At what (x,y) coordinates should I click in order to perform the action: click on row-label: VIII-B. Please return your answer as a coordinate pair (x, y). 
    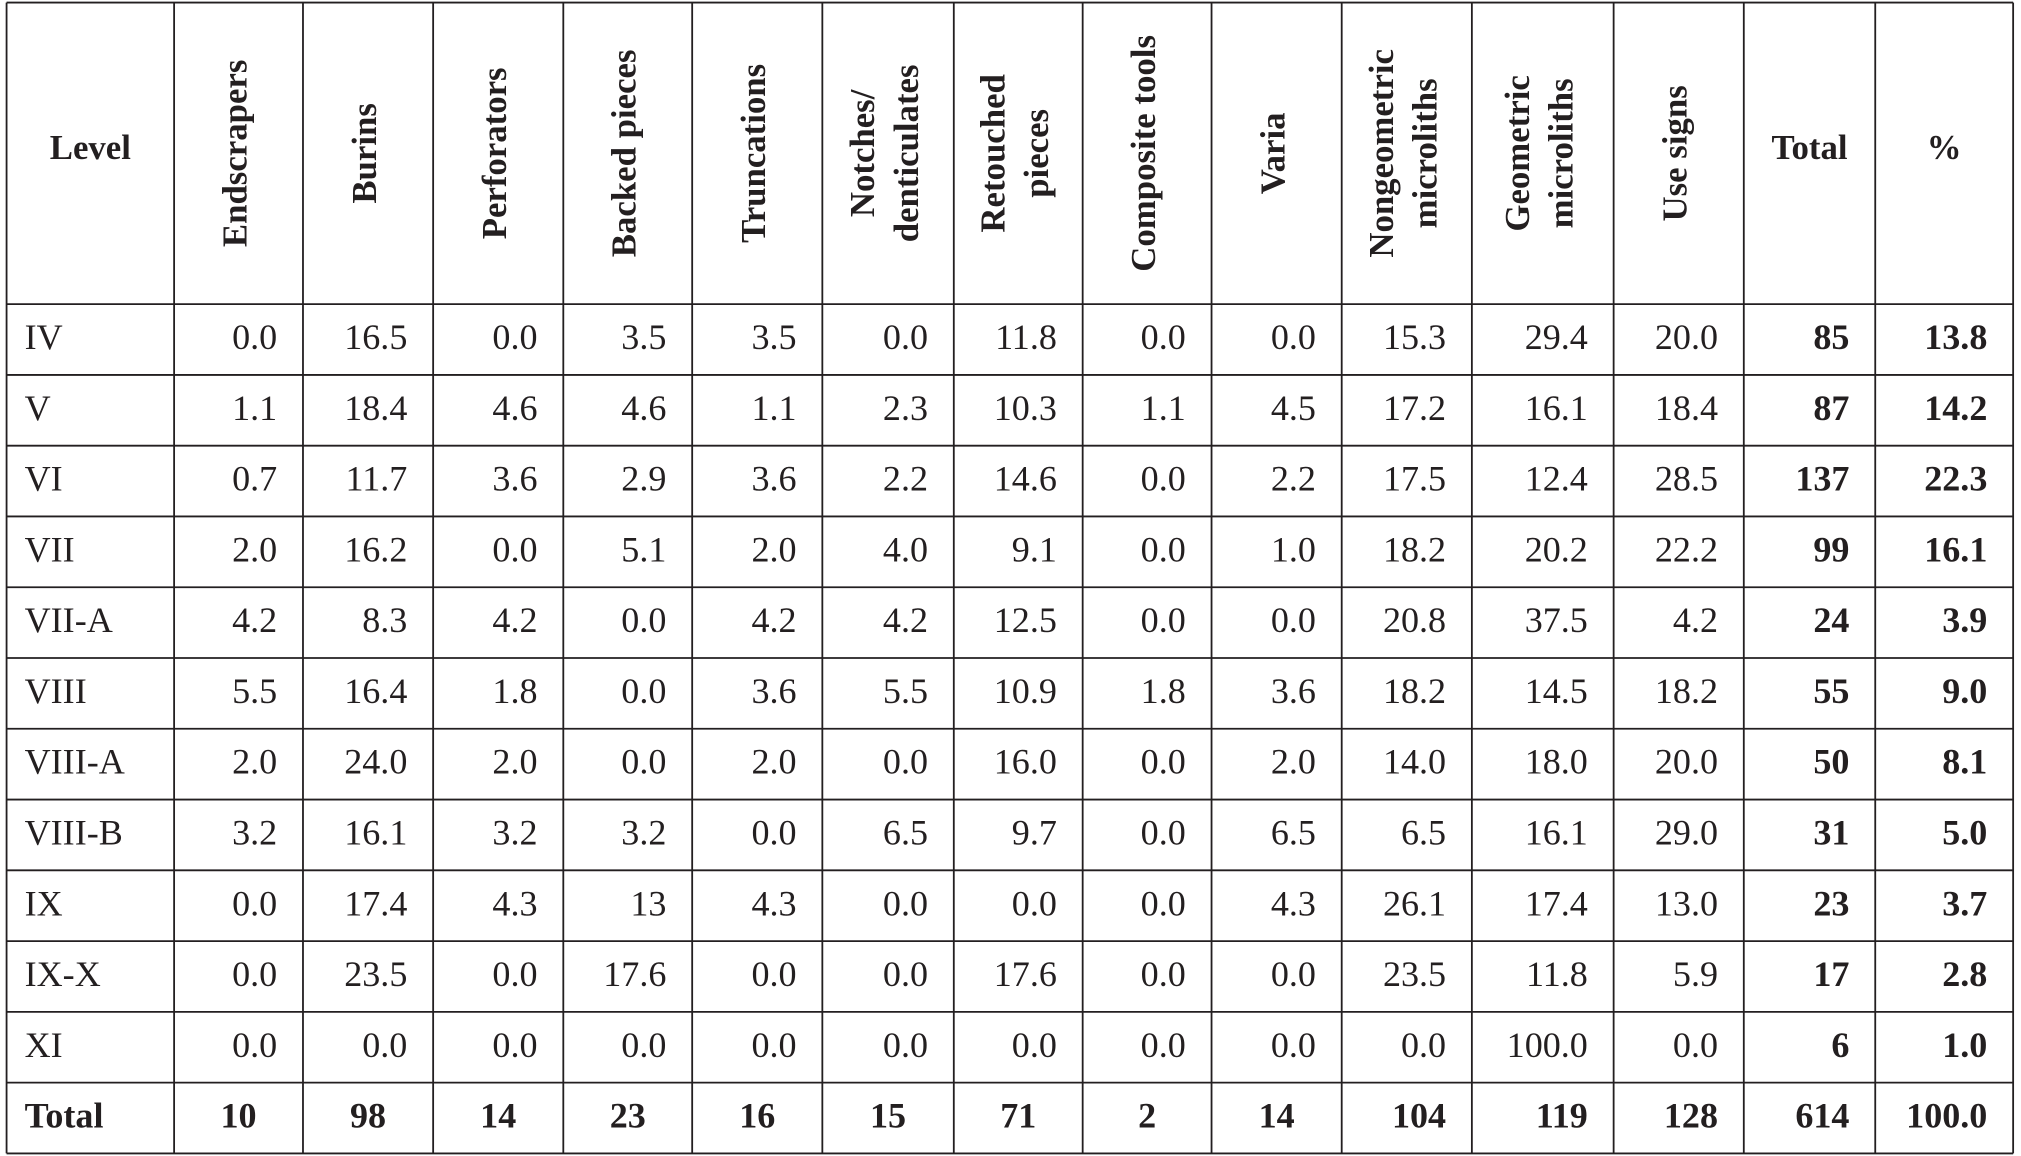
    Looking at the image, I should click on (74, 833).